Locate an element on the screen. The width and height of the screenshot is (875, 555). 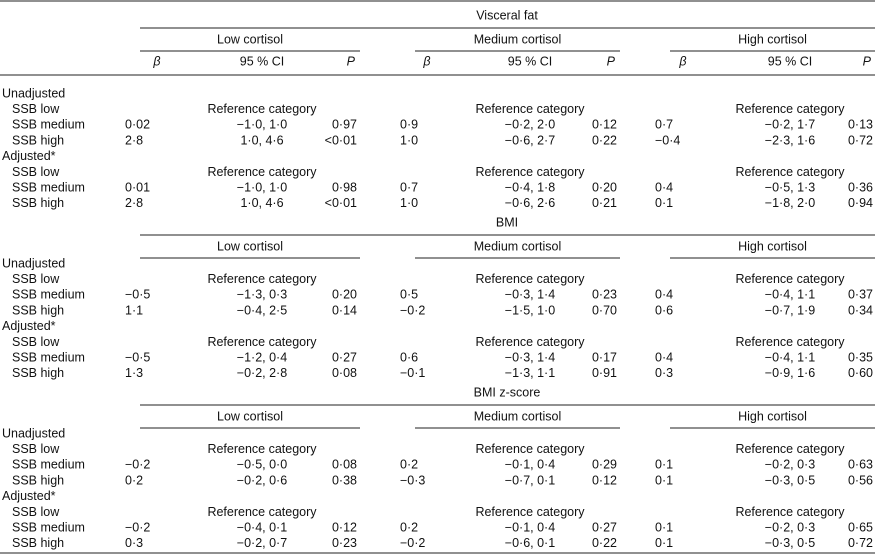
group-header: High cortisol is located at coordinates (772, 246).